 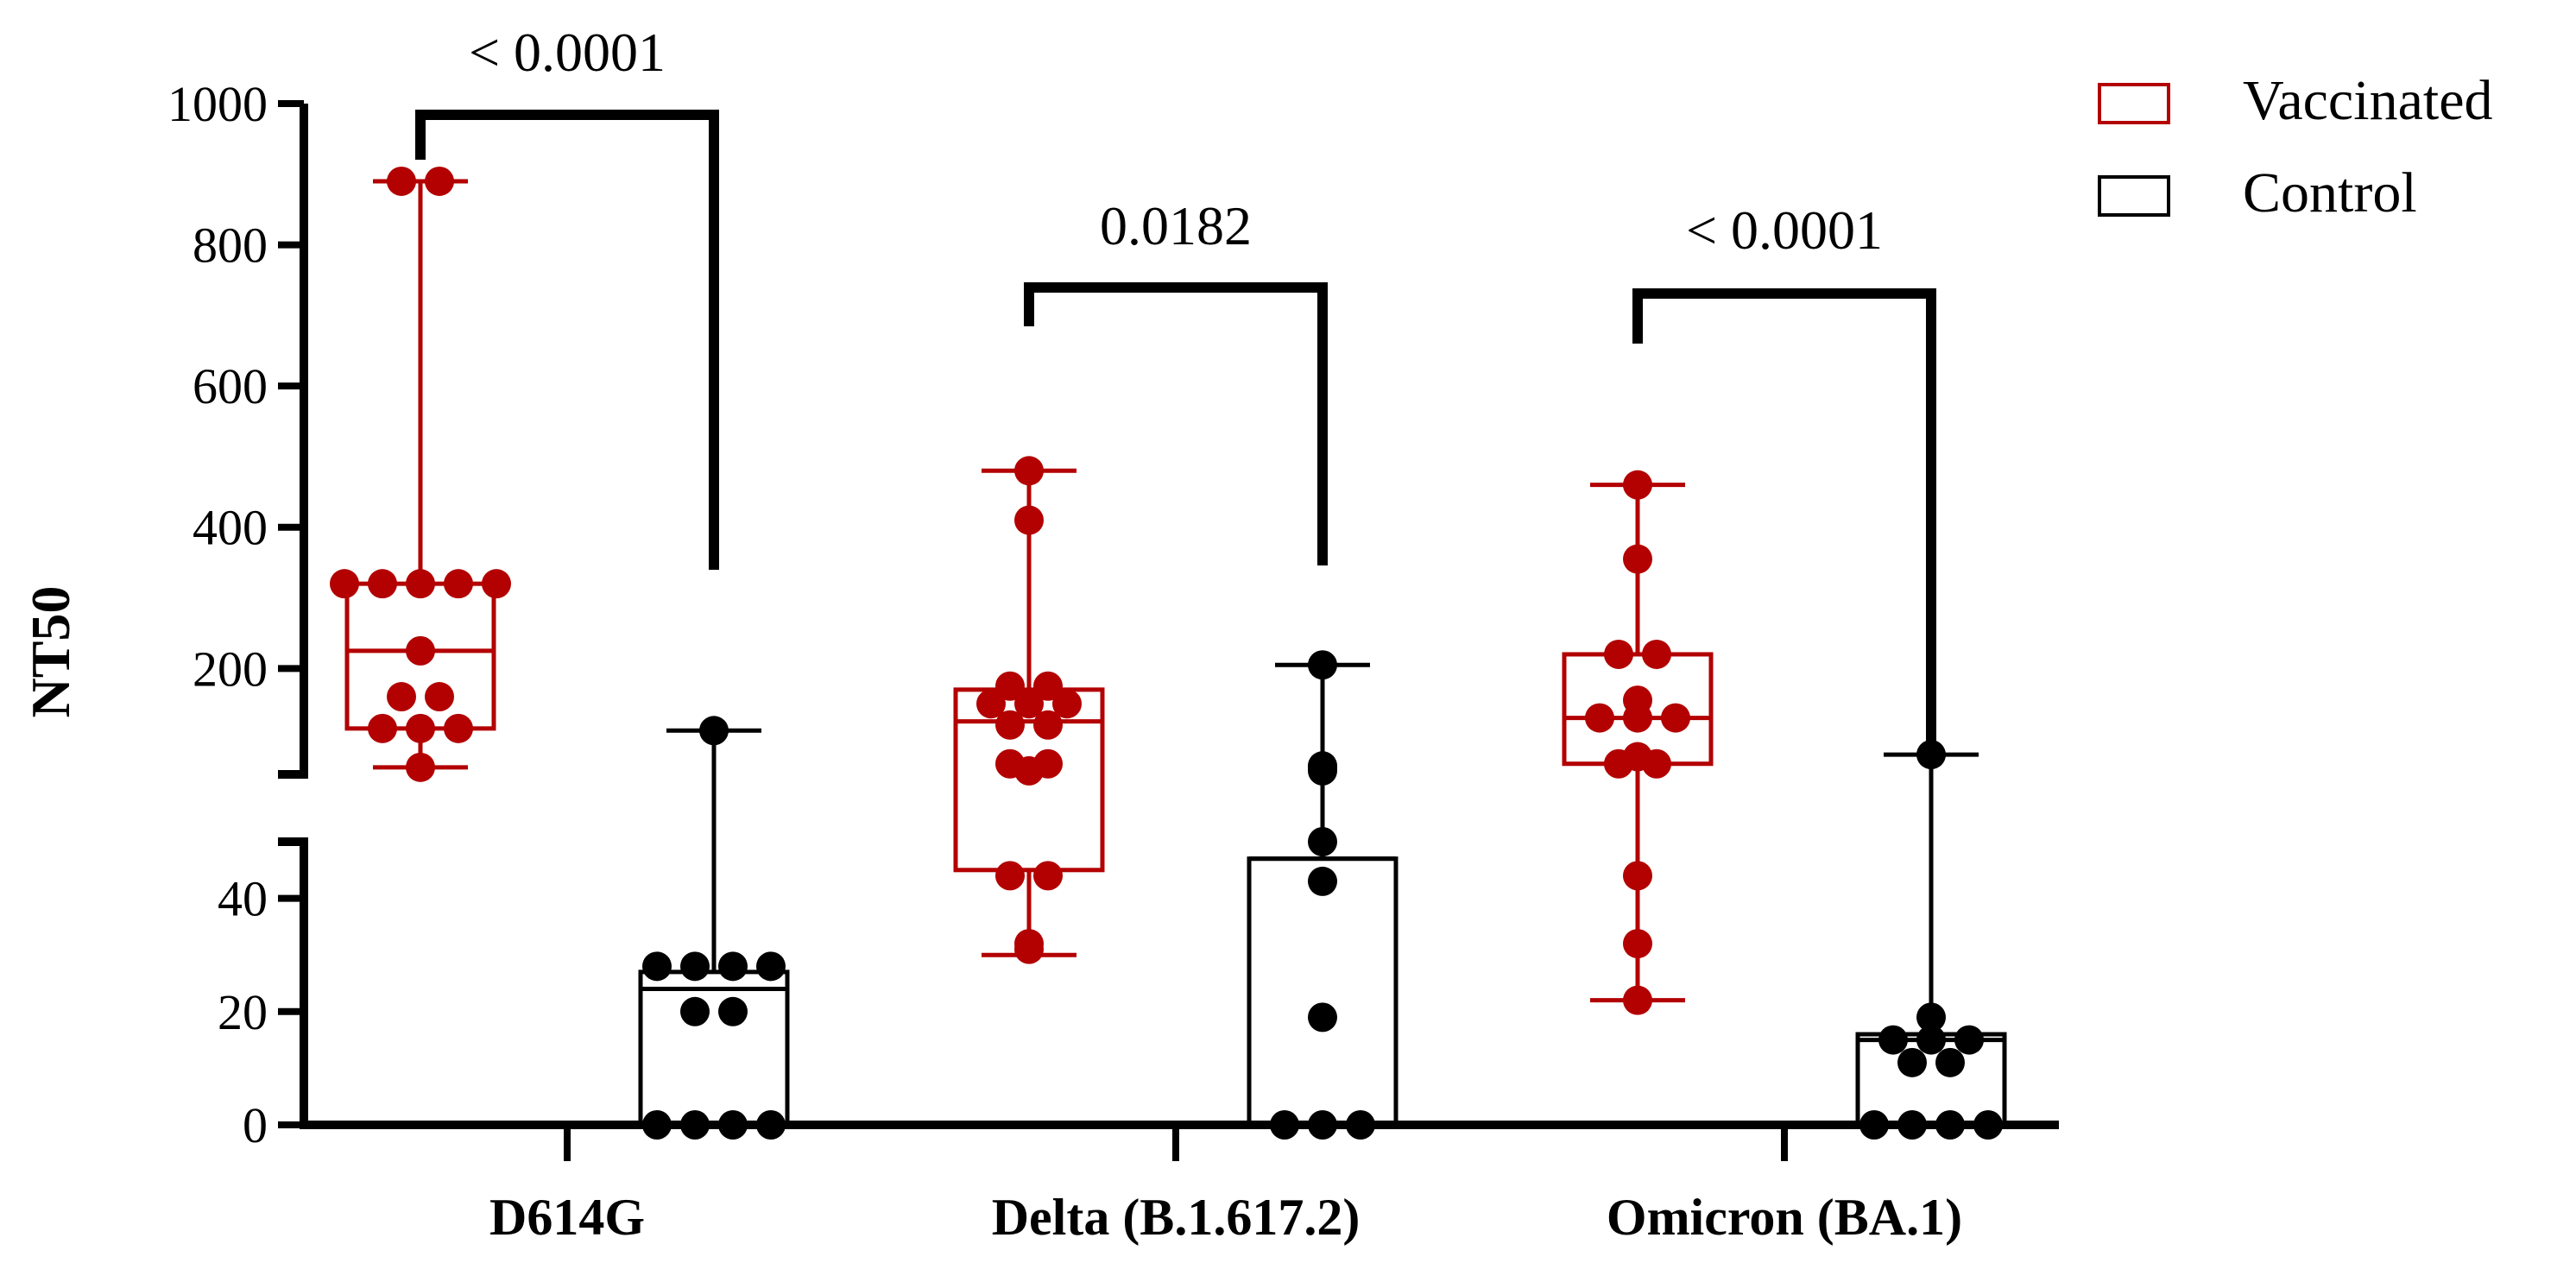 What do you see at coordinates (50, 652) in the screenshot?
I see `y-axis-label: NT50` at bounding box center [50, 652].